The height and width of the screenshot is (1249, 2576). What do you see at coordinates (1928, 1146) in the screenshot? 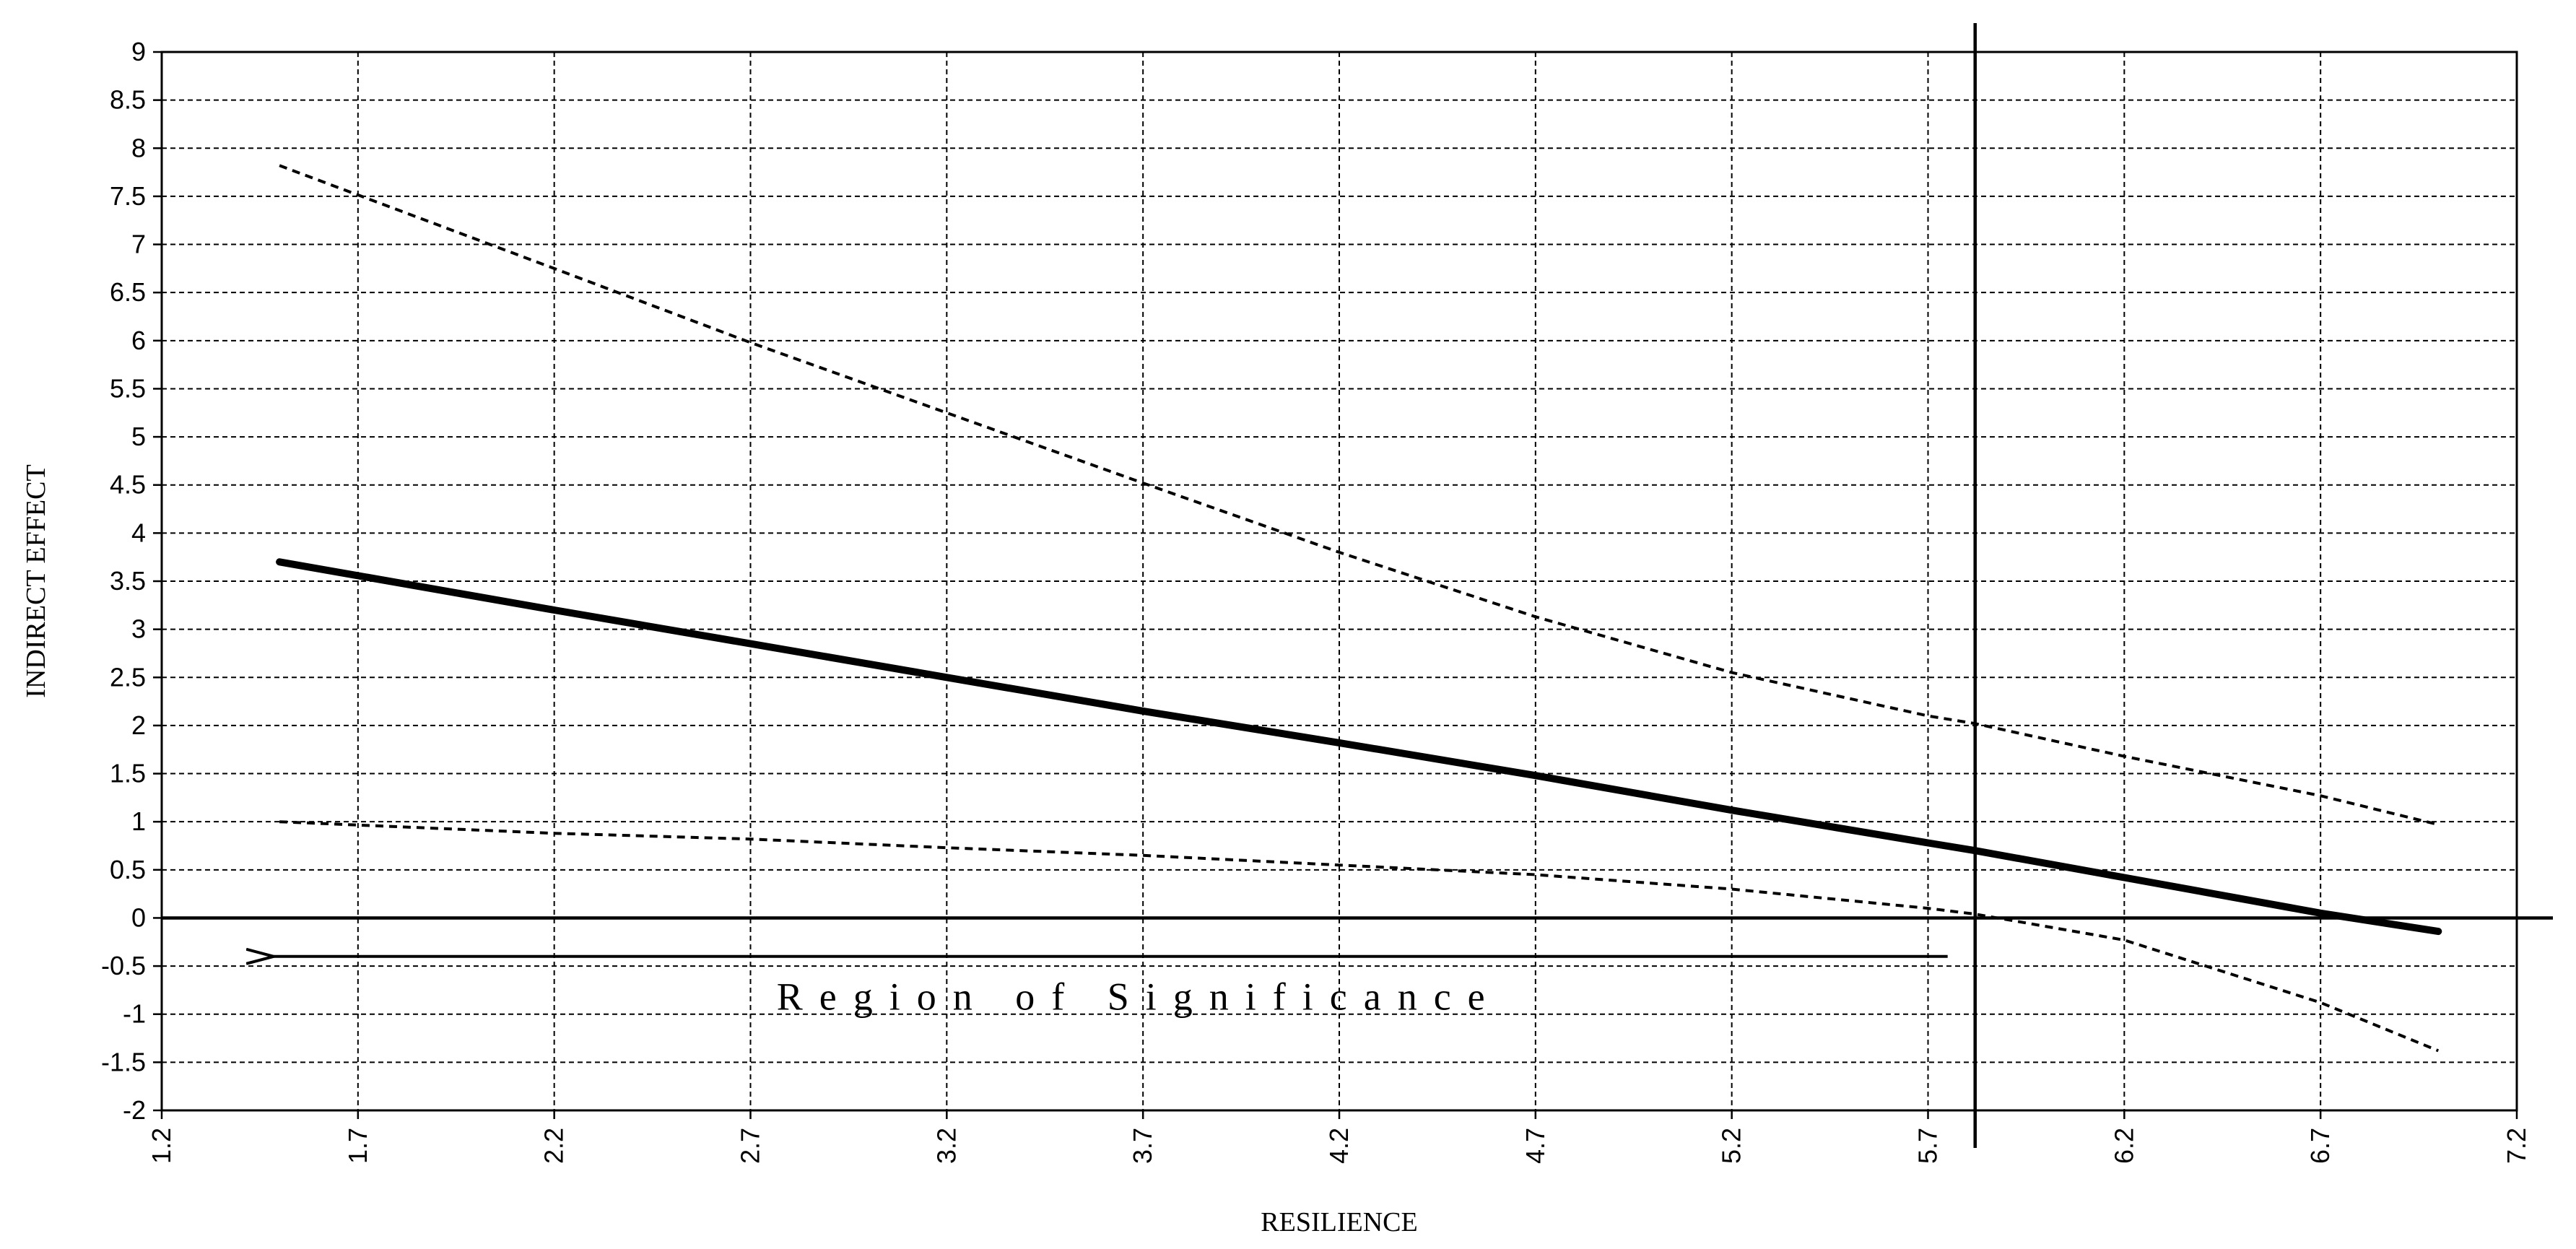
I see `x-tick-label: 5.7` at bounding box center [1928, 1146].